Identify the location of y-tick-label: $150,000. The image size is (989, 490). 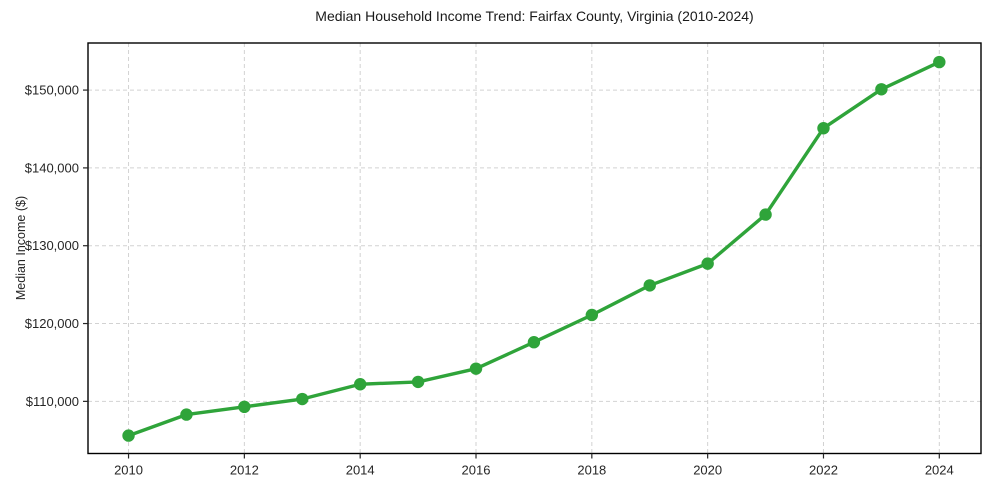
(52, 90).